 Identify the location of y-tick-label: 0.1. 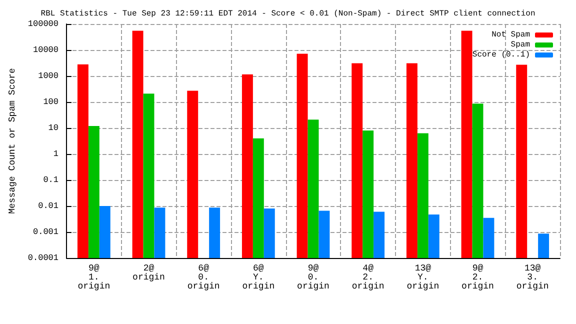
(51, 180).